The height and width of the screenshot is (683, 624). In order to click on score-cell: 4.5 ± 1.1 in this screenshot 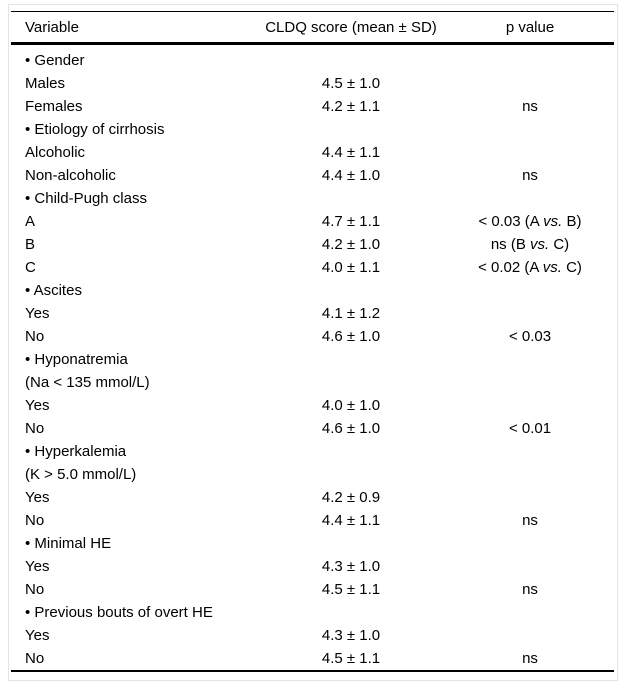, I will do `click(351, 589)`.